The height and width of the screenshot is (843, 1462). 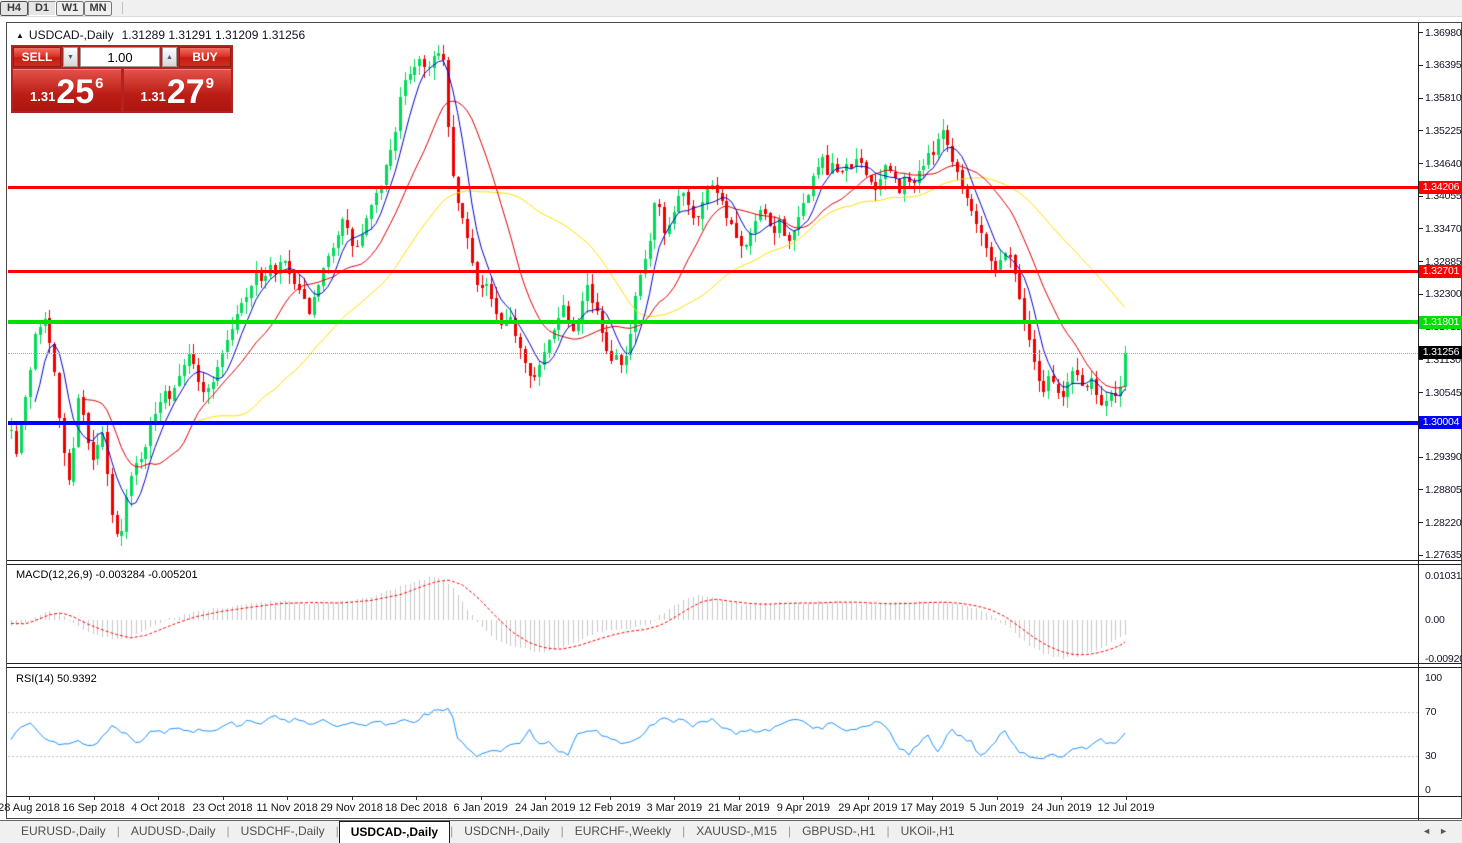 What do you see at coordinates (1443, 522) in the screenshot?
I see `price-axis-tick-label: 1.28220` at bounding box center [1443, 522].